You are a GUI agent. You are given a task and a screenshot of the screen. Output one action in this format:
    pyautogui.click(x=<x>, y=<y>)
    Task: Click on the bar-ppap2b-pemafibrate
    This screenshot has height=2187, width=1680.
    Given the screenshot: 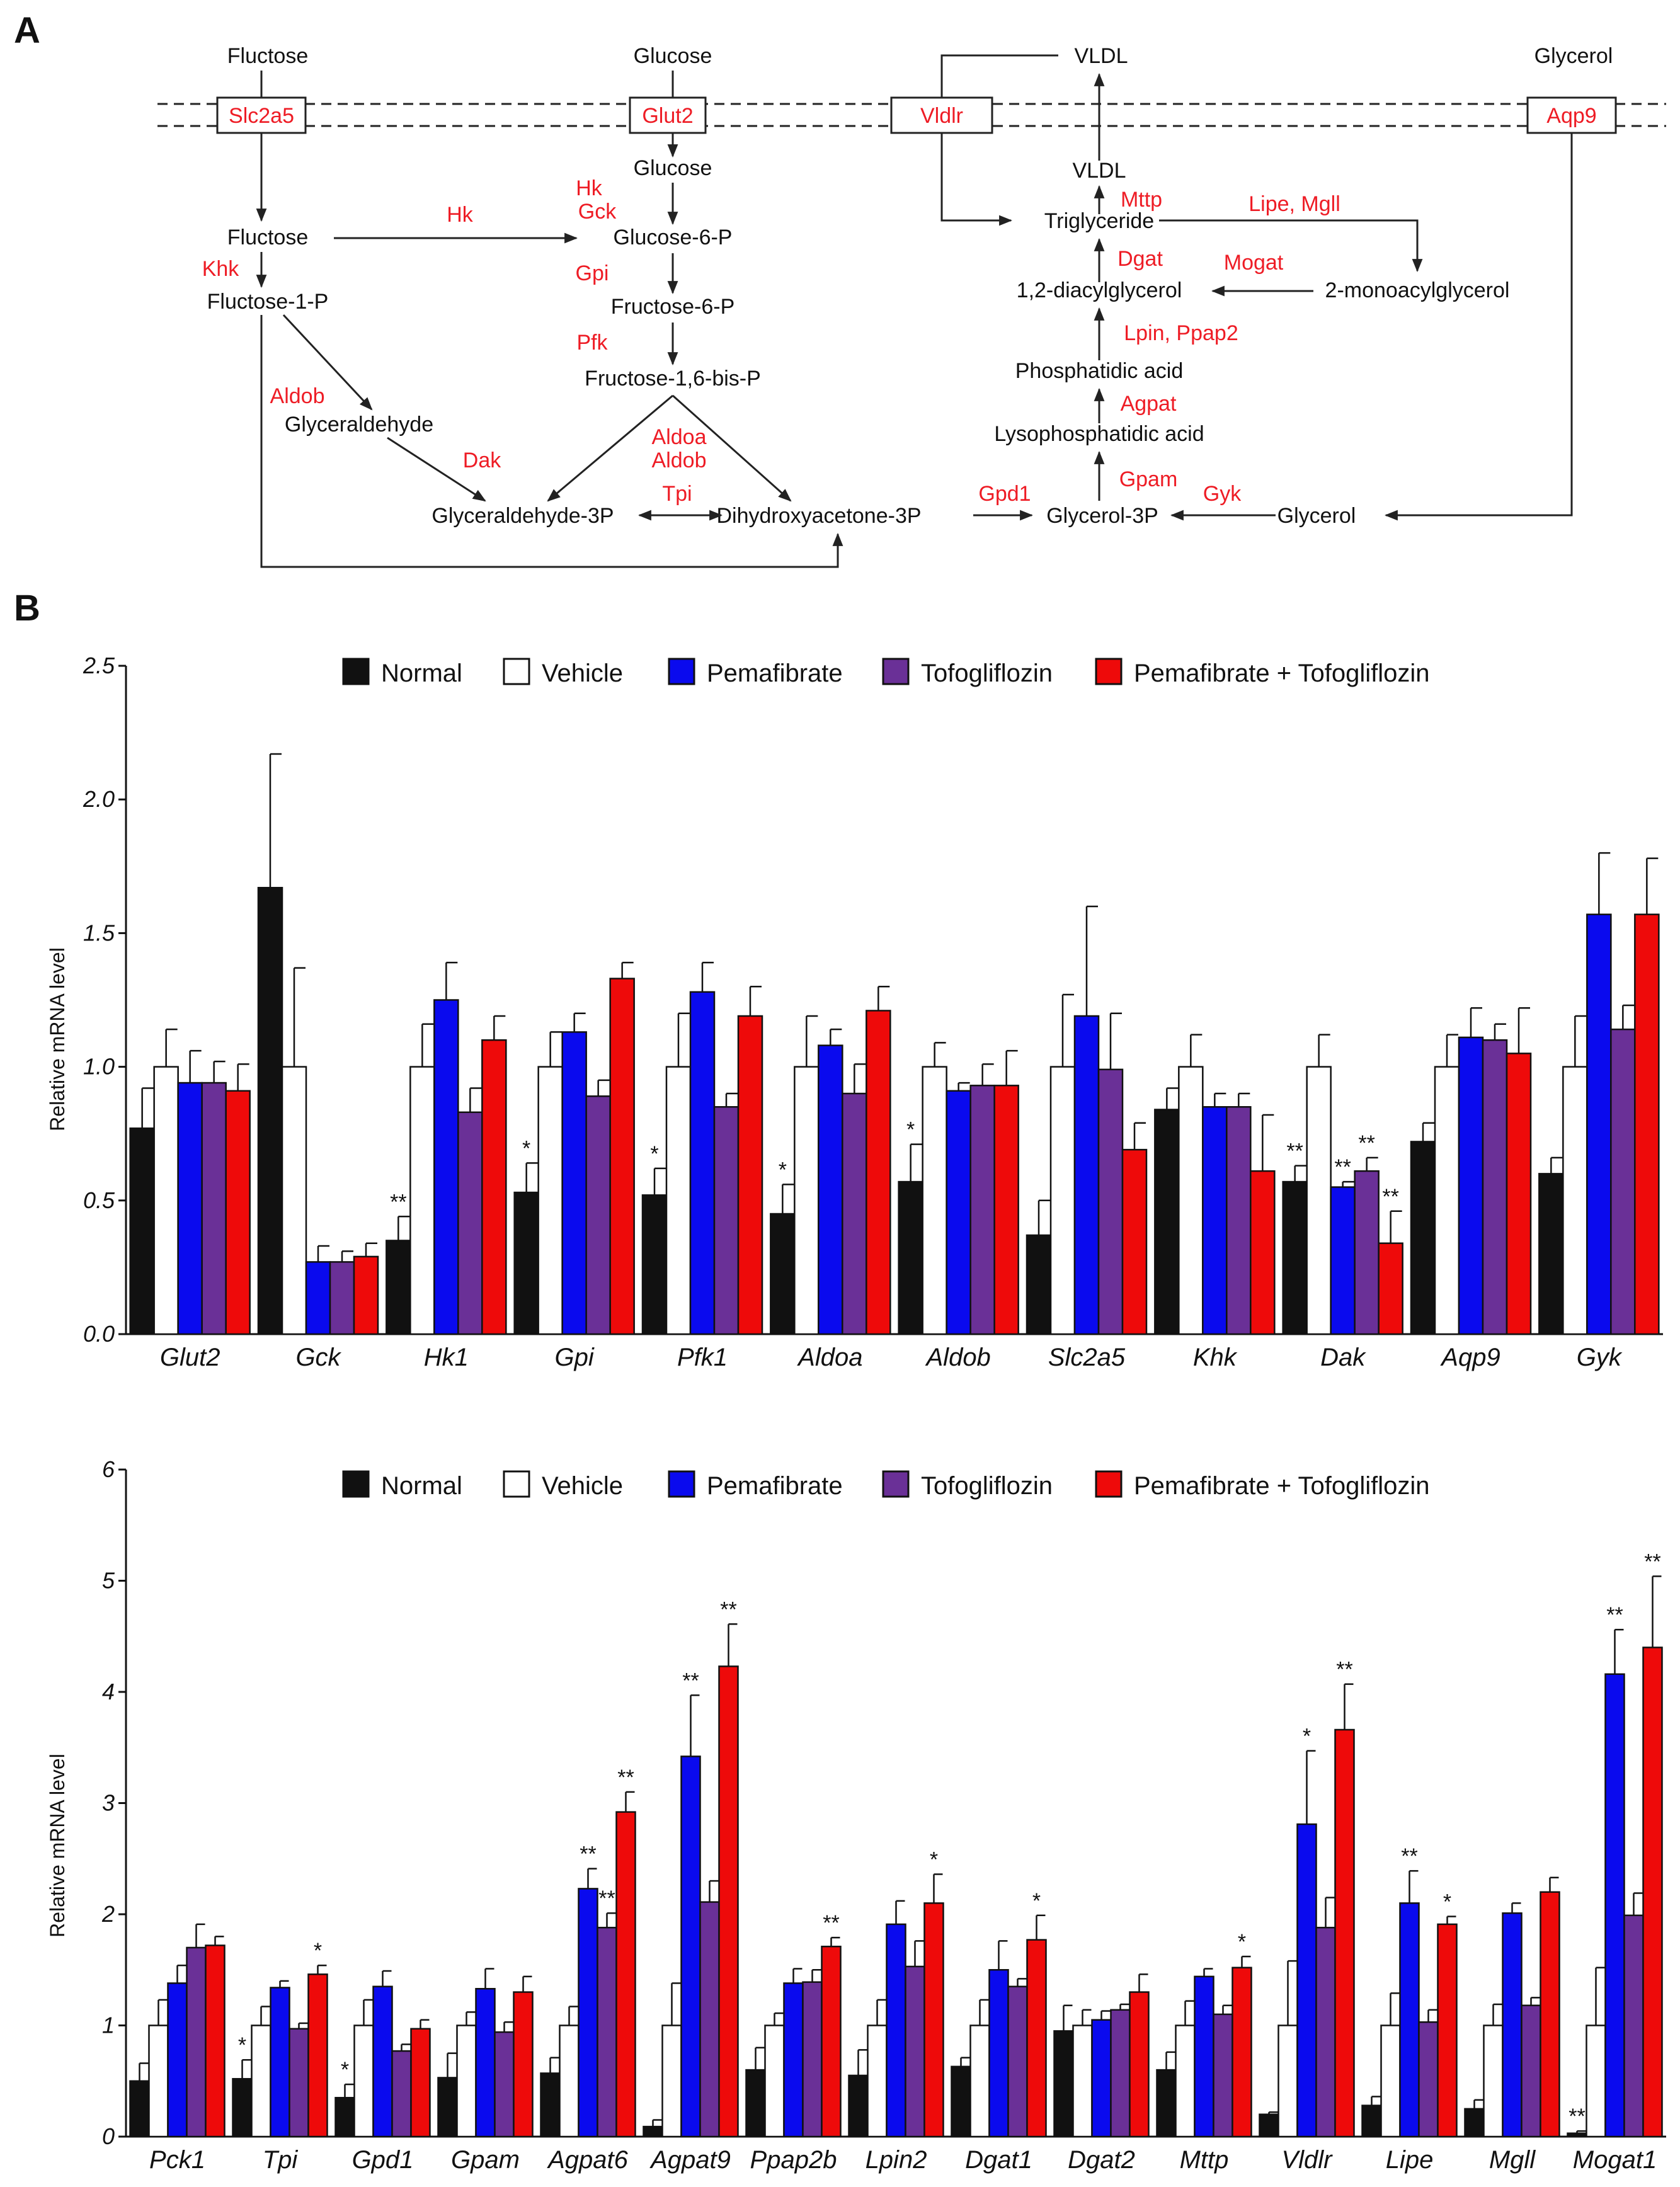 What is the action you would take?
    pyautogui.click(x=793, y=2060)
    